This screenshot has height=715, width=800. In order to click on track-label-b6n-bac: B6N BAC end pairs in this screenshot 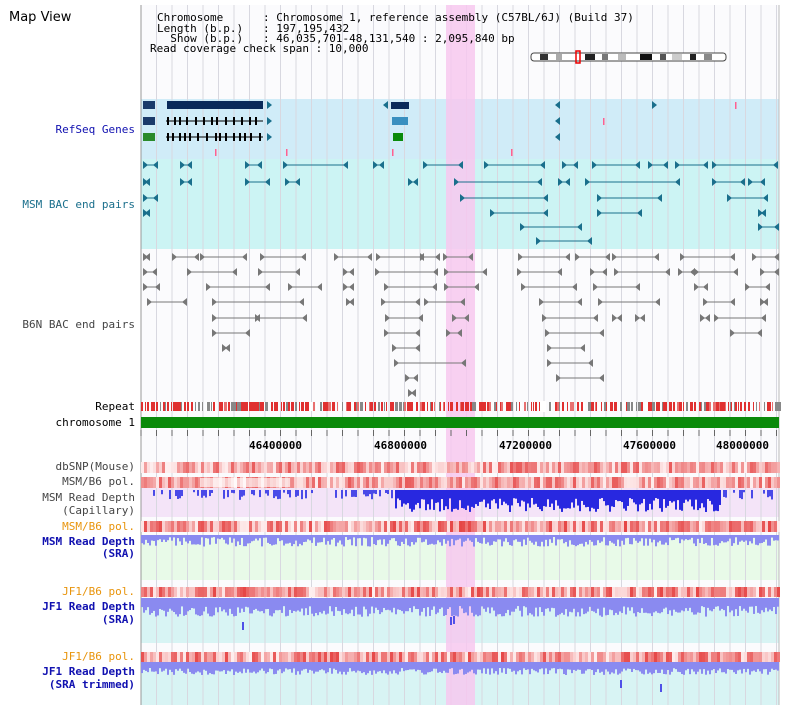, I will do `click(78, 324)`.